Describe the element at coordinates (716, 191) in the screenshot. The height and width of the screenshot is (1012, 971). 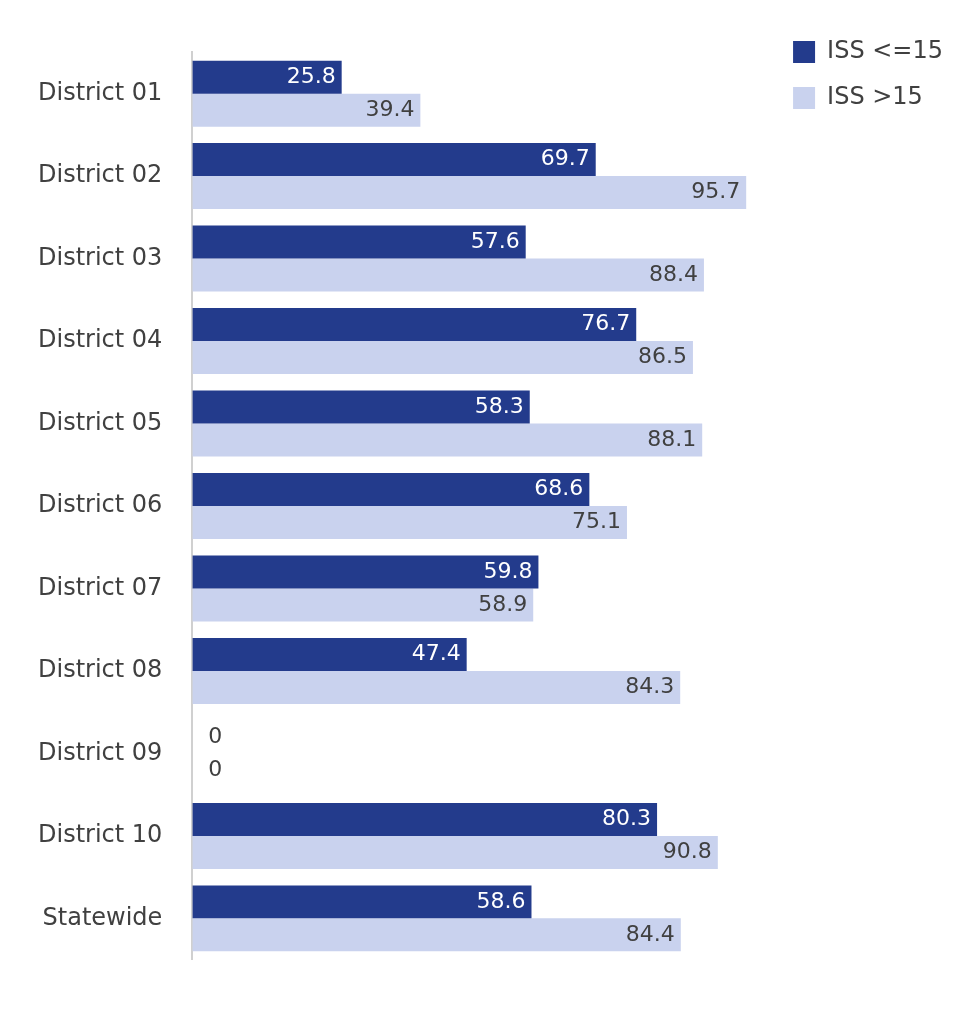
I see `data-label: 95.7` at that location.